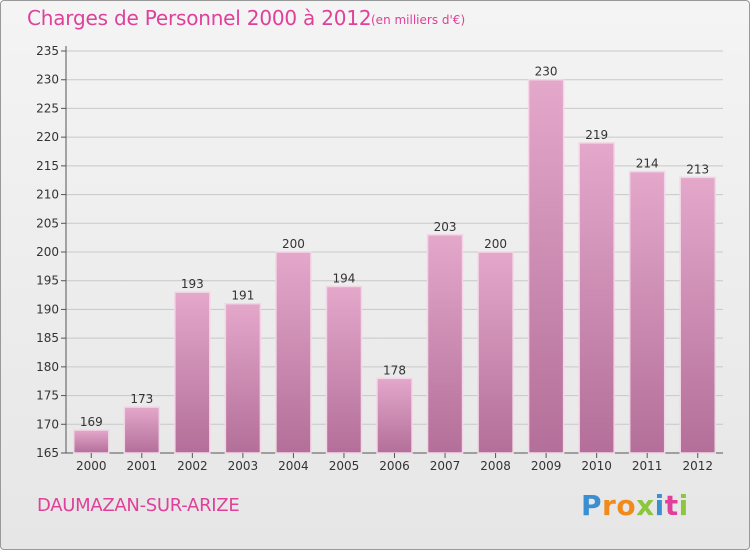 This screenshot has height=550, width=750. Describe the element at coordinates (91, 422) in the screenshot. I see `bar-value-label: 169` at that location.